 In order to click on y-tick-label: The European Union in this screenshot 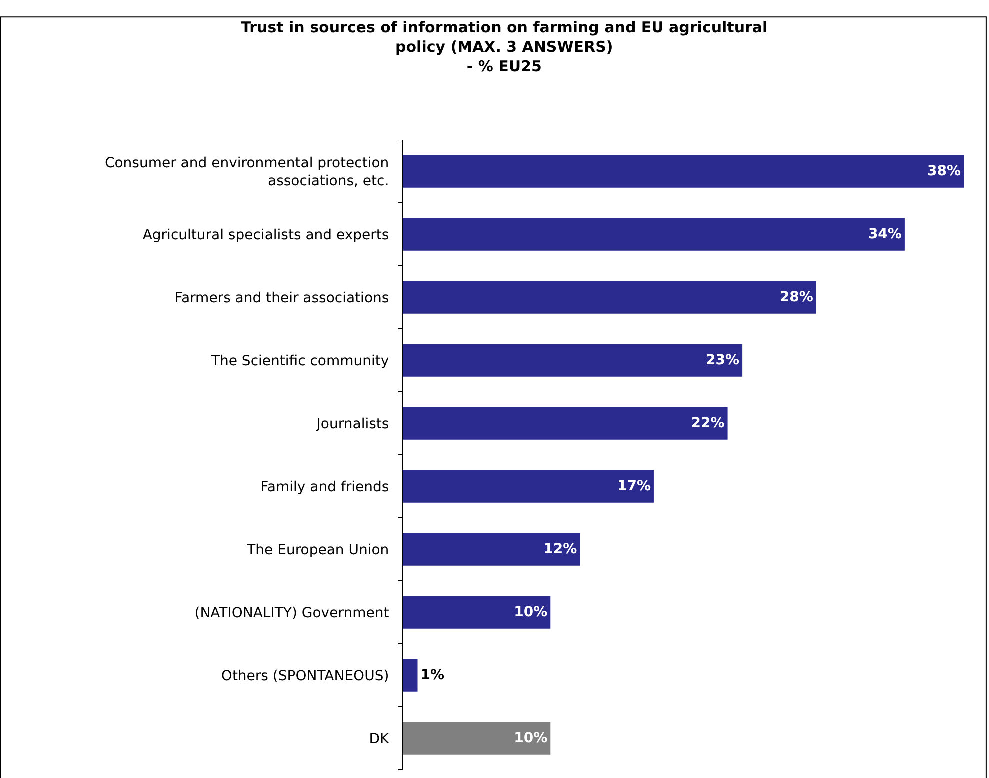, I will do `click(318, 550)`.